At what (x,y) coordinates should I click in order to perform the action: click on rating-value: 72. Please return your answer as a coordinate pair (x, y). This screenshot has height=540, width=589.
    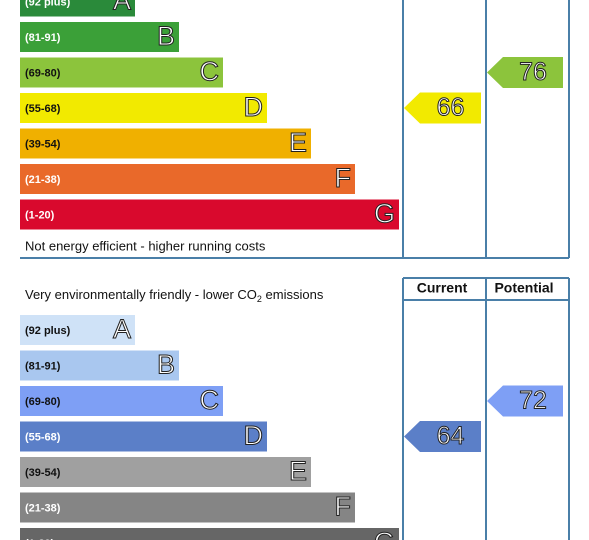
    Looking at the image, I should click on (533, 401).